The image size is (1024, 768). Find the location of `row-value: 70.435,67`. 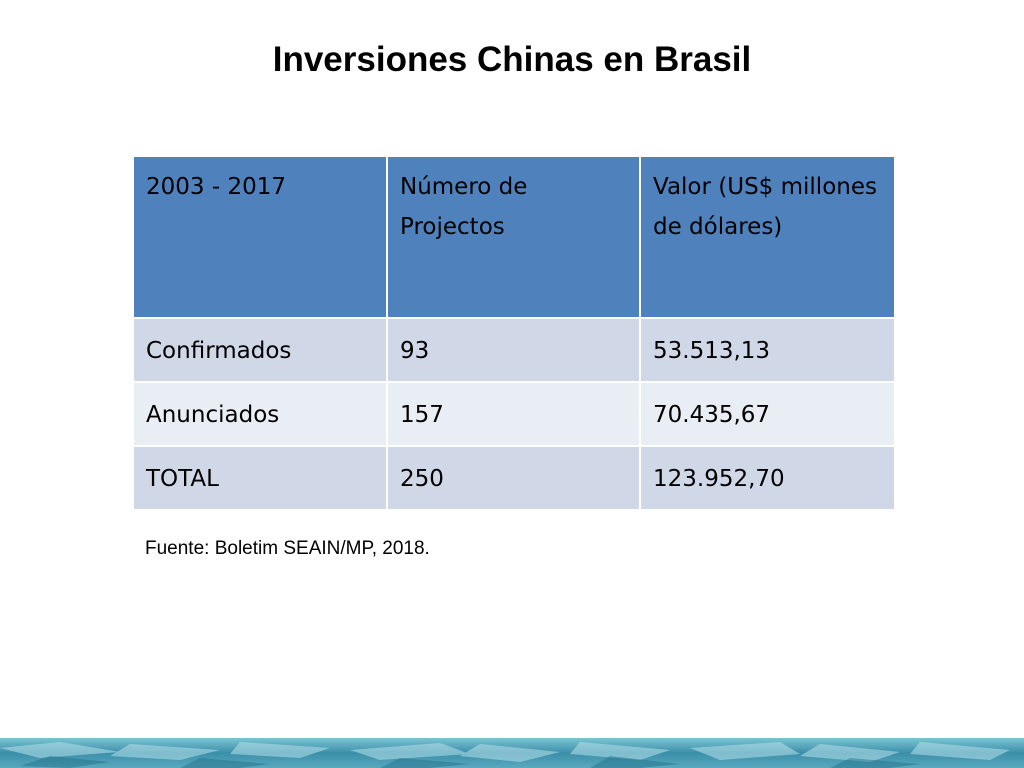

row-value: 70.435,67 is located at coordinates (767, 414).